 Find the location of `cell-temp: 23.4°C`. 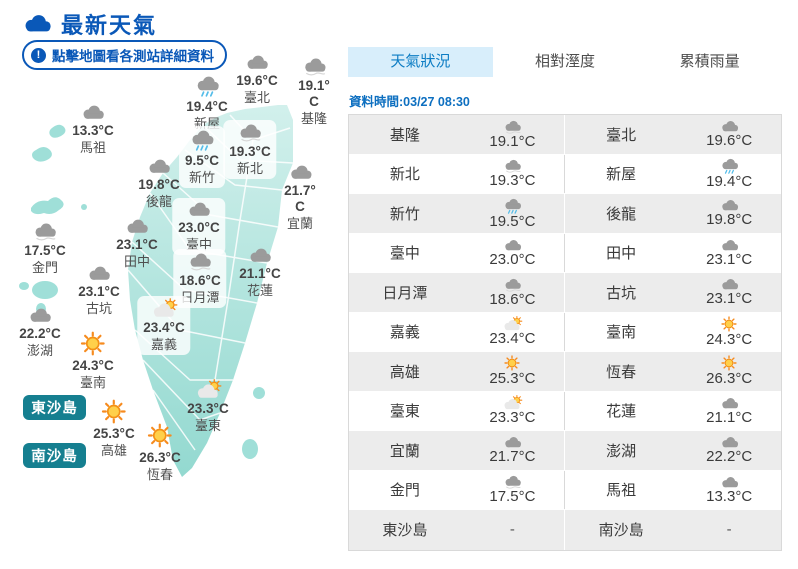

cell-temp: 23.4°C is located at coordinates (512, 339).